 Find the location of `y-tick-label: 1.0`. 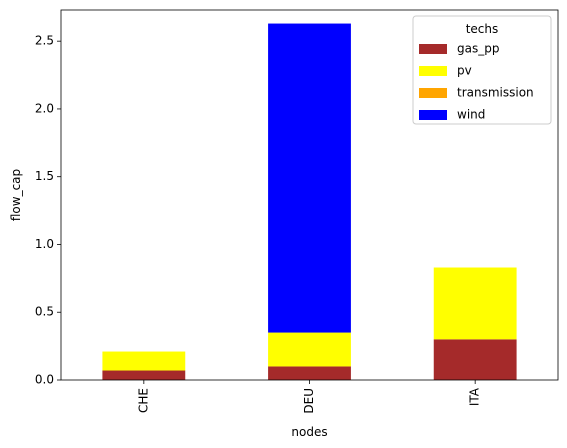

y-tick-label: 1.0 is located at coordinates (44, 244).